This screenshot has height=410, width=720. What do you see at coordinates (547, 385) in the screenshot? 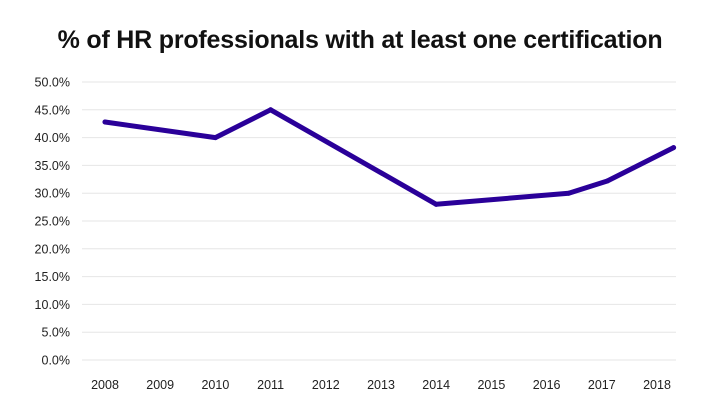
I see `x-tick-label: 2016` at bounding box center [547, 385].